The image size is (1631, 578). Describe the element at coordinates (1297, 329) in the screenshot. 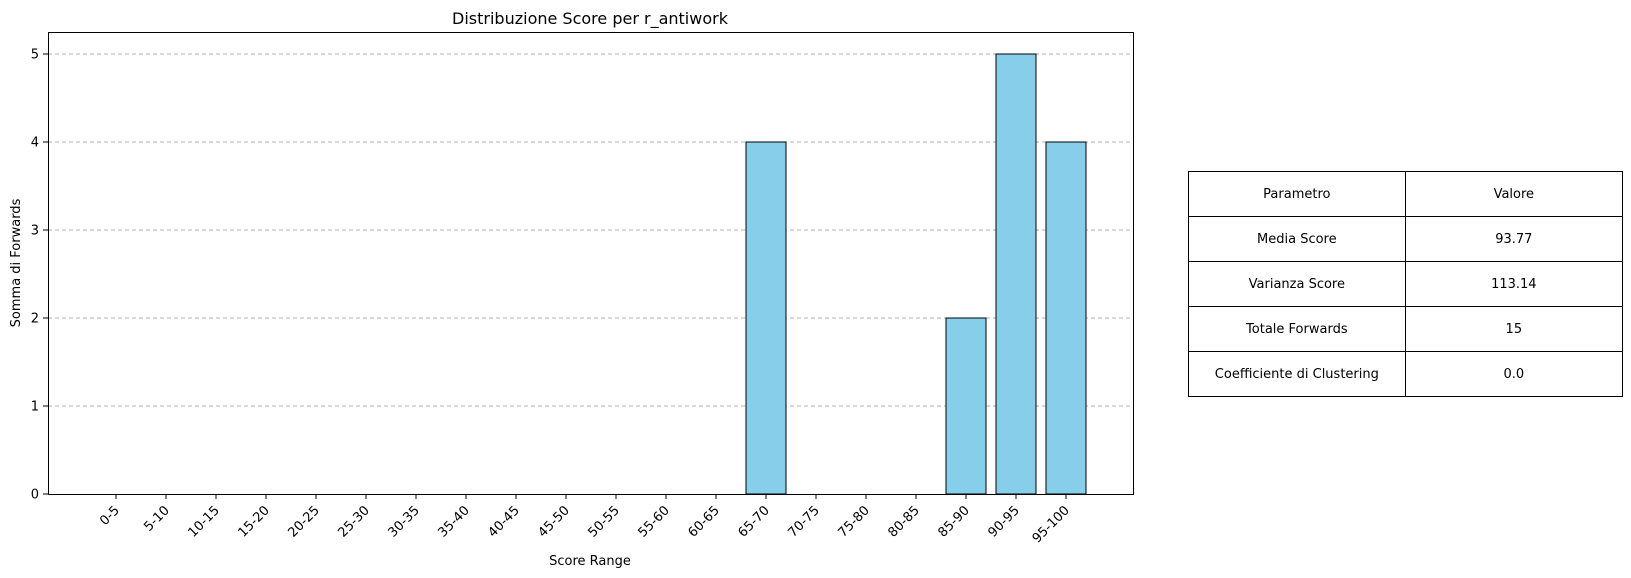

I see `table-cell-parameter: Totale Forwards` at that location.